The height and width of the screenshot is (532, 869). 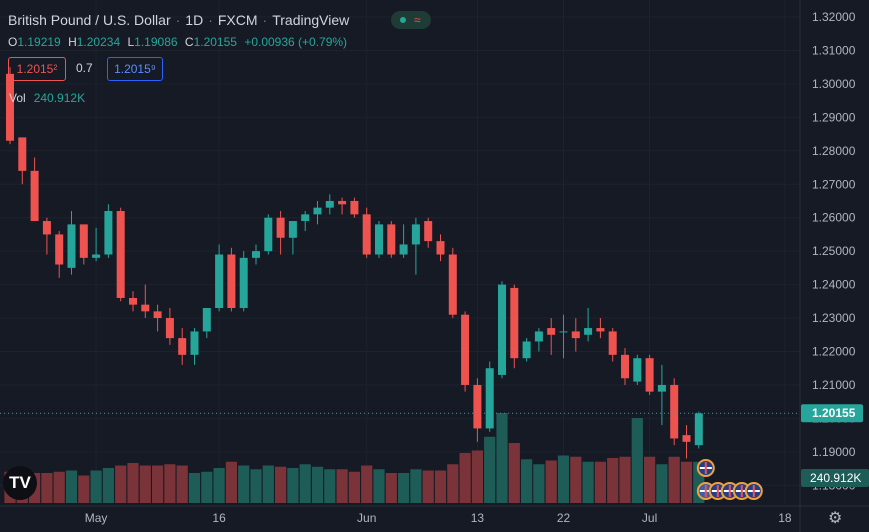 I want to click on price-tick-label: 1.22000, so click(x=834, y=352).